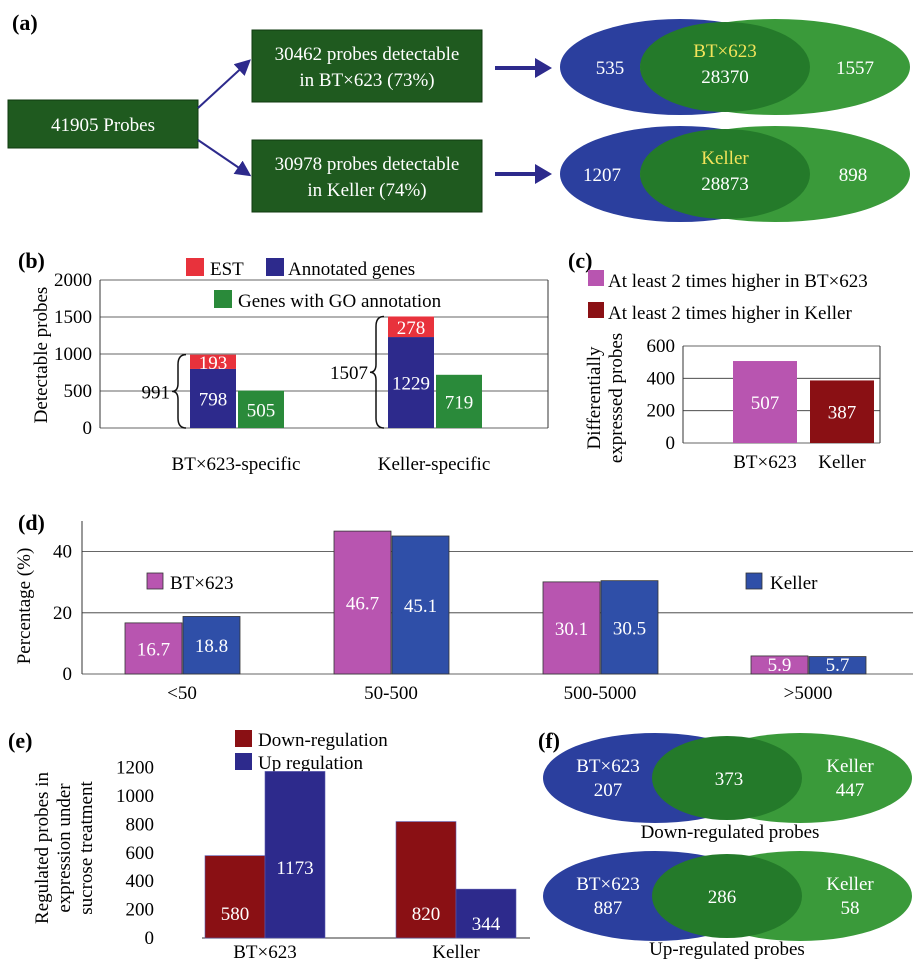  What do you see at coordinates (661, 346) in the screenshot?
I see `ytick-label-c: 600` at bounding box center [661, 346].